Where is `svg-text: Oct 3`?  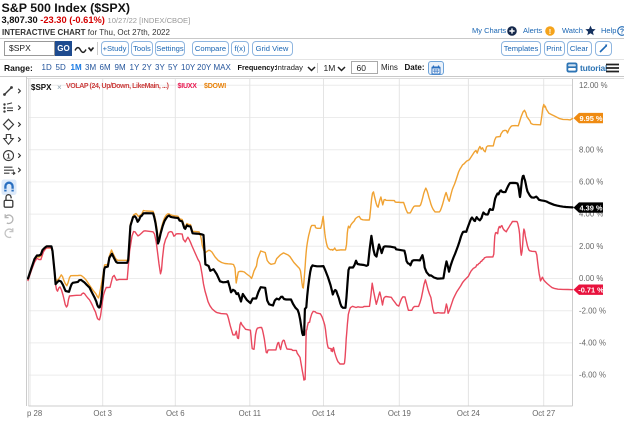 svg-text: Oct 3 is located at coordinates (102, 413).